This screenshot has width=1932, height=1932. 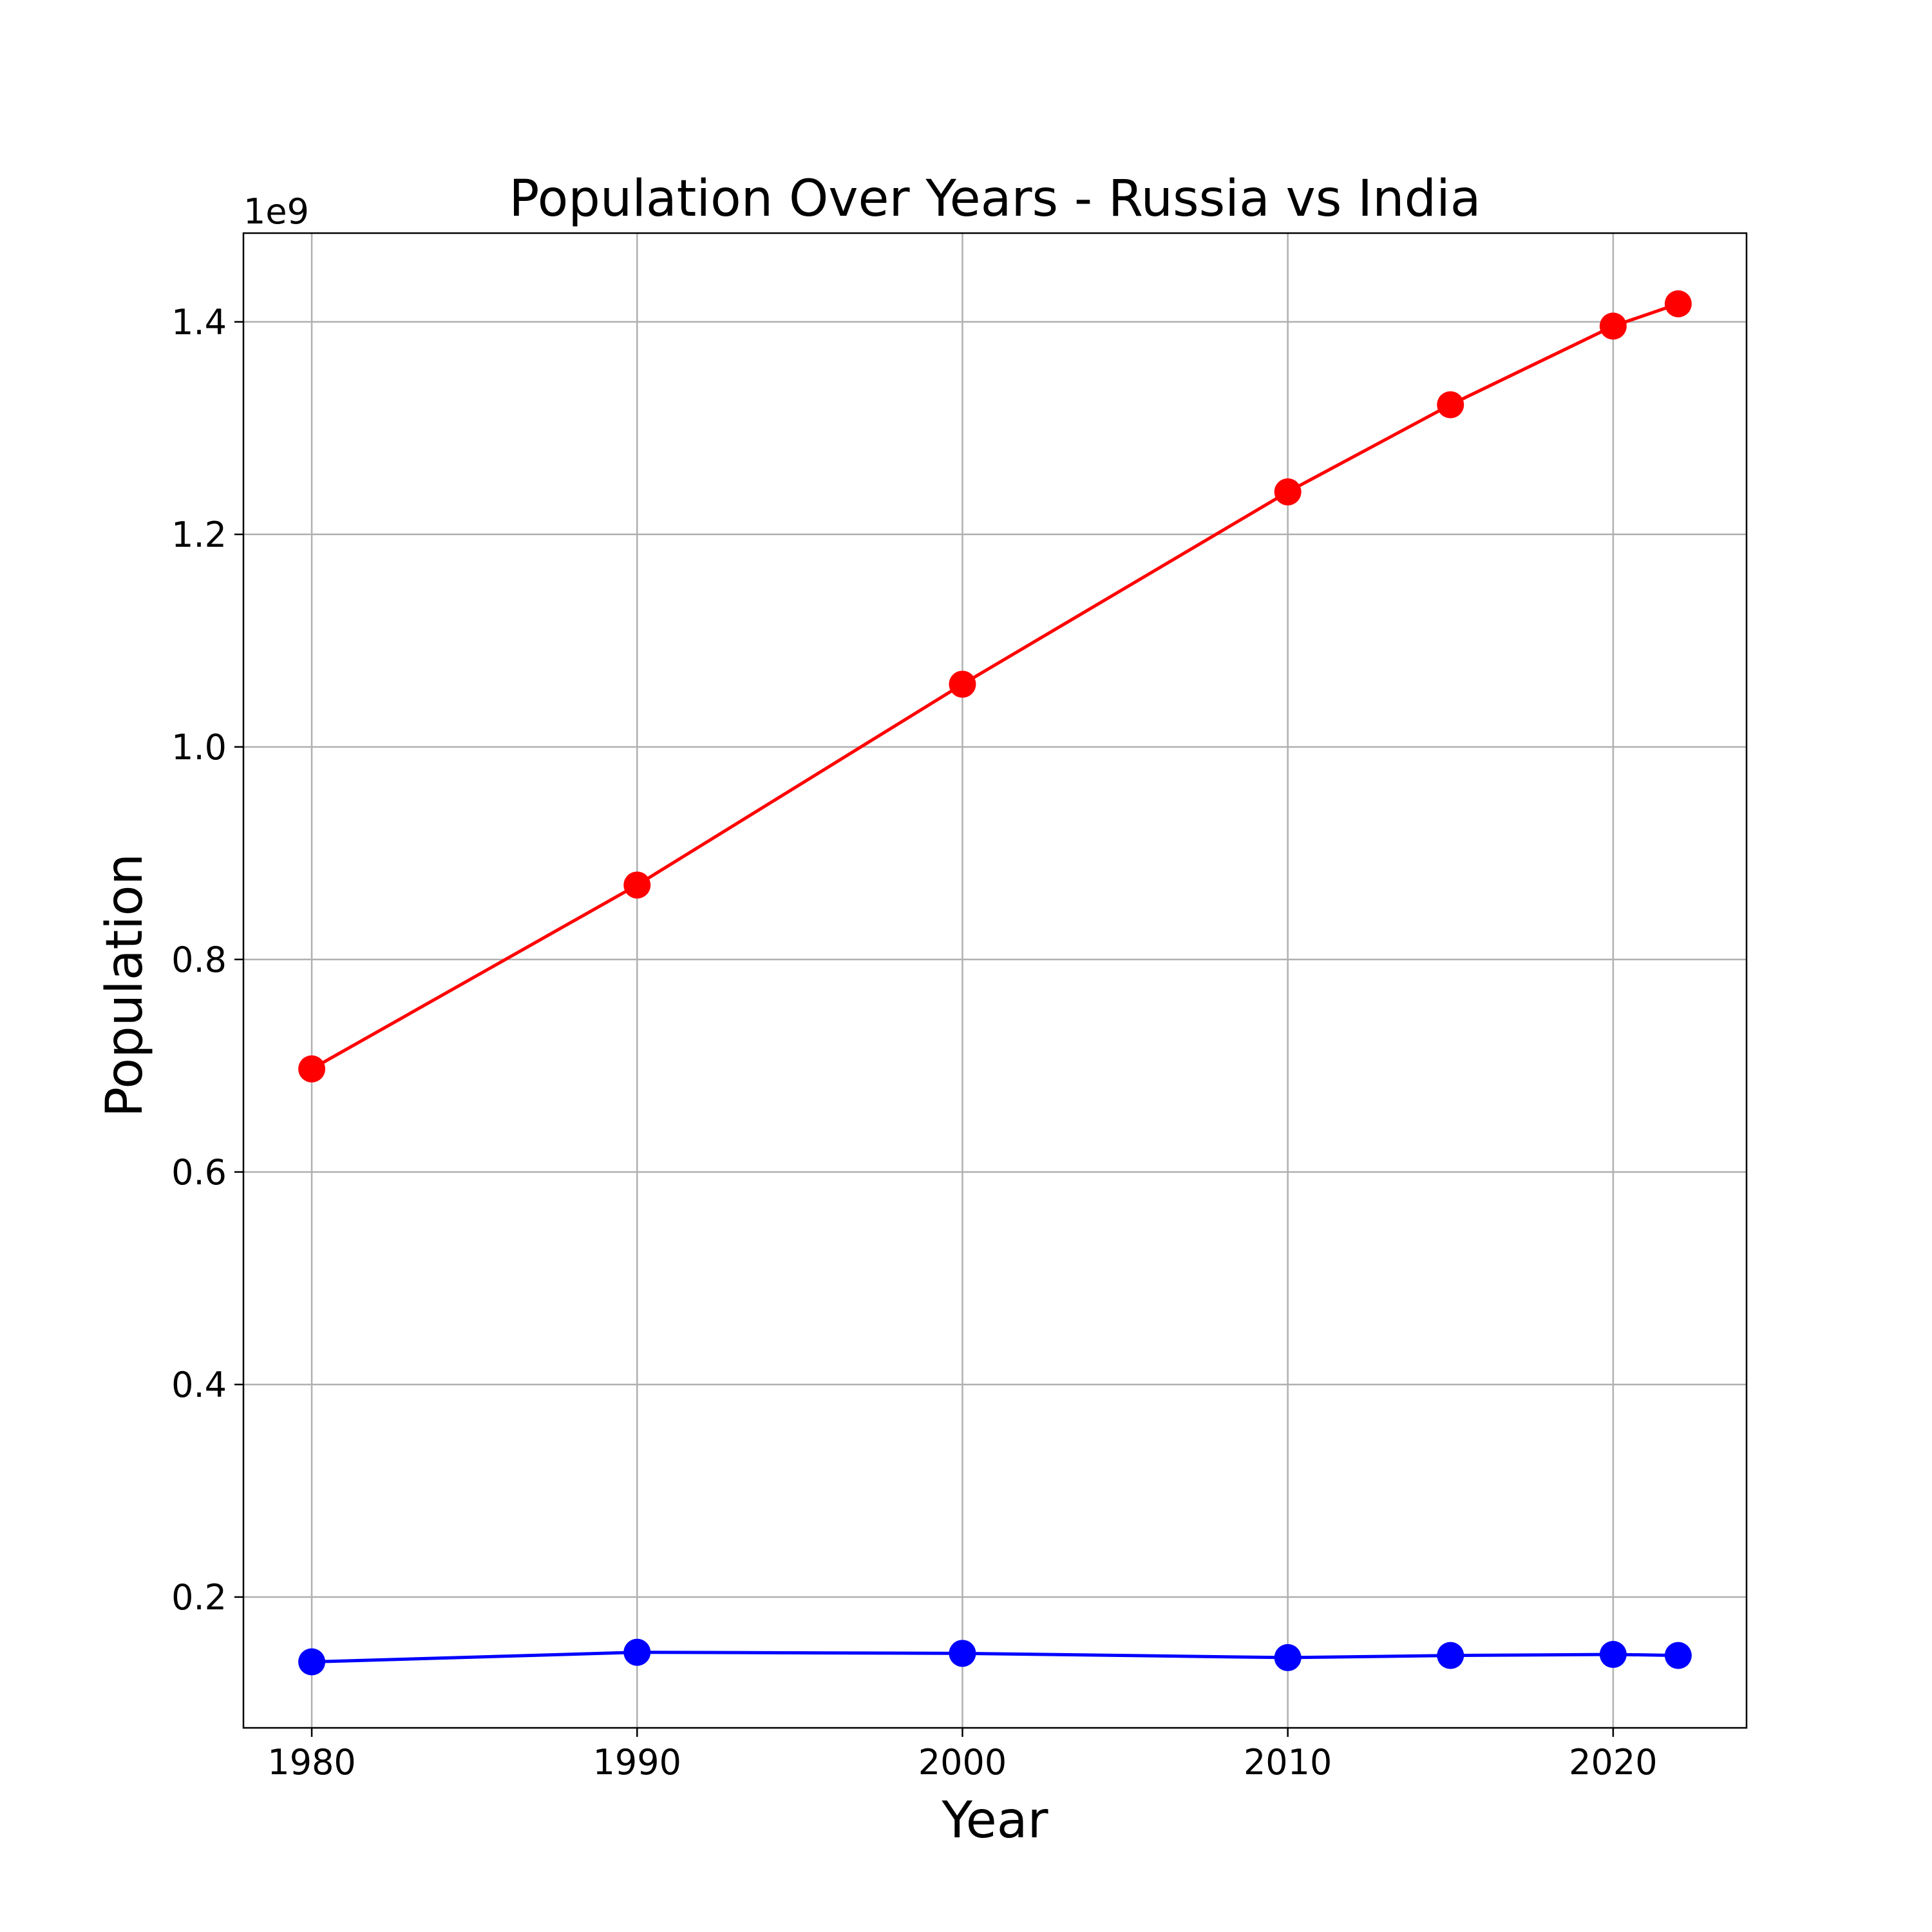 What do you see at coordinates (125, 985) in the screenshot?
I see `y-axis-label: Population` at bounding box center [125, 985].